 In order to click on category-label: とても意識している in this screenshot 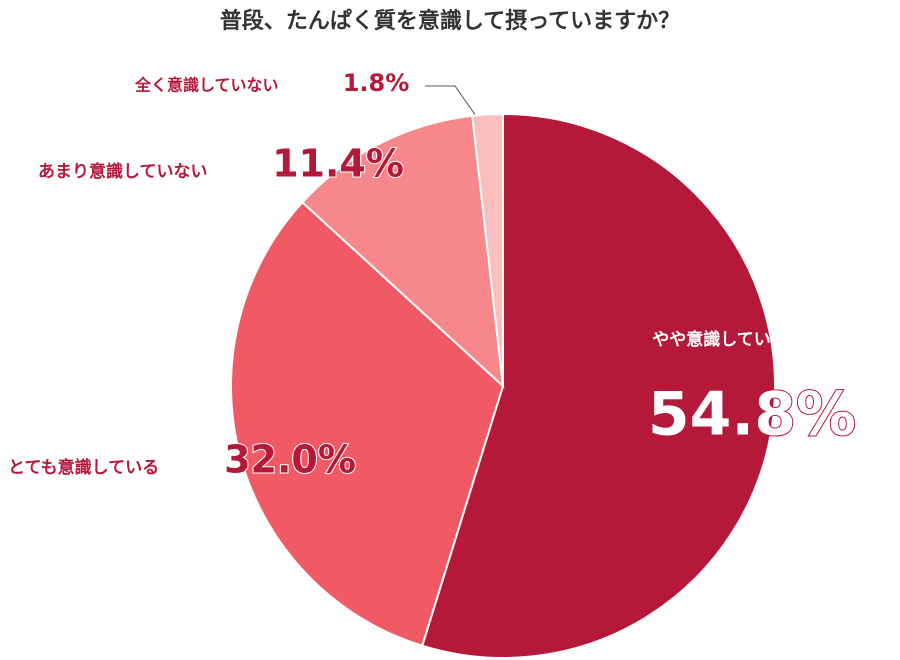, I will do `click(83, 467)`.